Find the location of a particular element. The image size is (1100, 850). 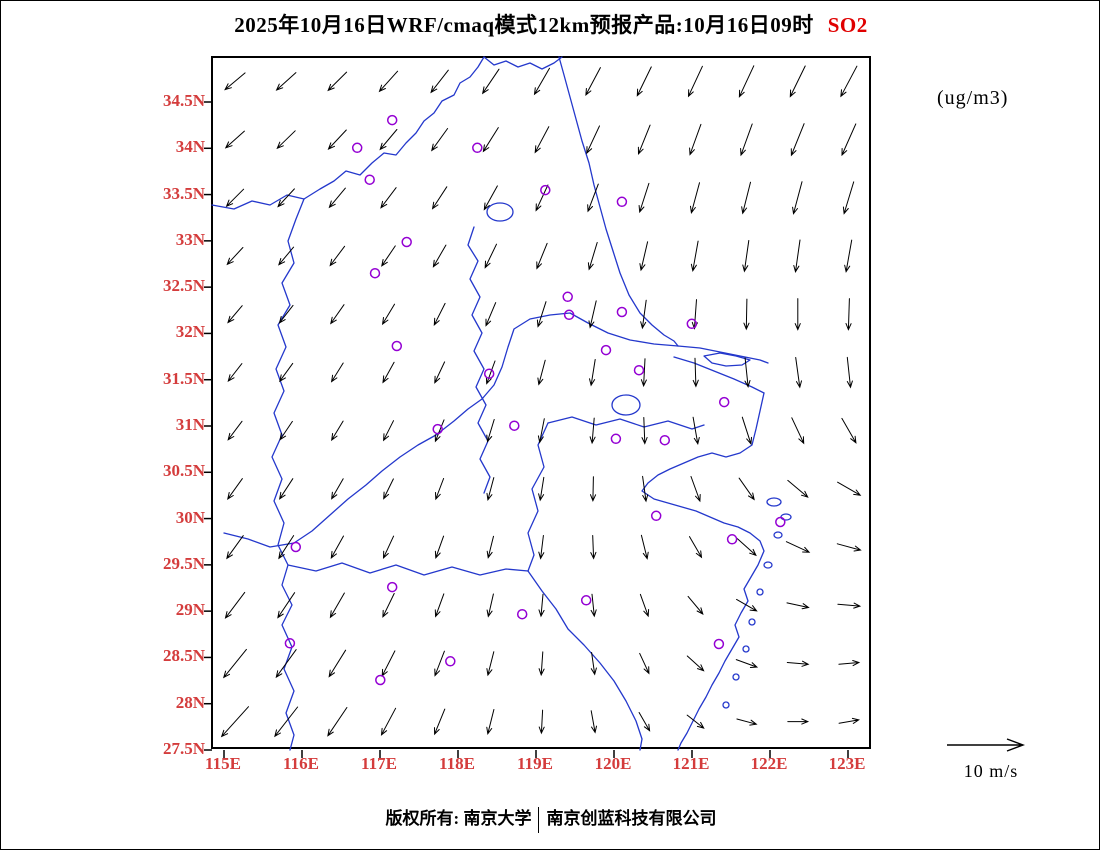

lat-tick-label: 29.5N is located at coordinates (183, 563).